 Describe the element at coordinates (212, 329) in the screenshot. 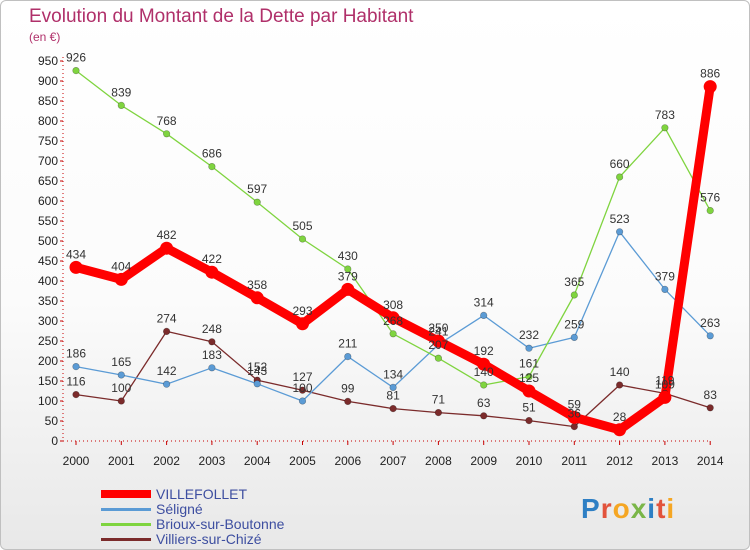

I see `data-label: 248` at that location.